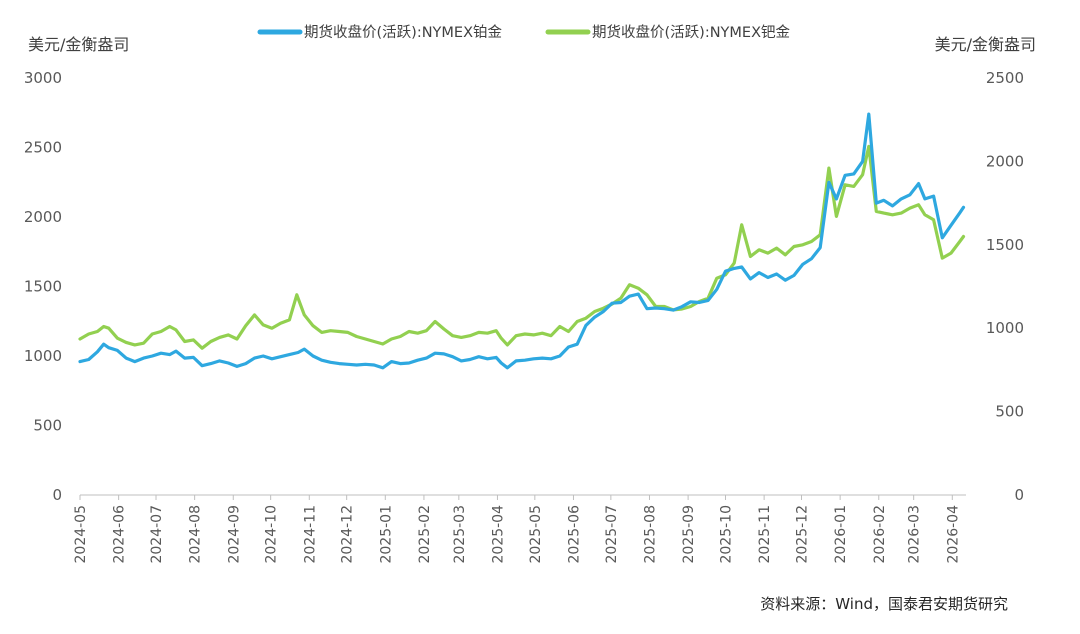 The width and height of the screenshot is (1080, 634). Describe the element at coordinates (803, 534) in the screenshot. I see `x-tick-label: 2025-12` at that location.